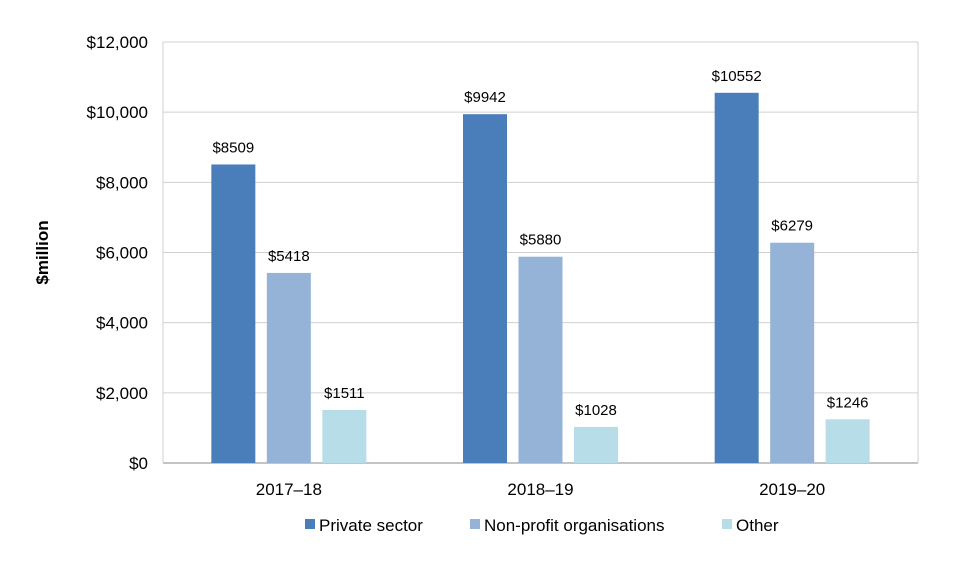  I want to click on y-tick-label: $6,000, so click(122, 253).